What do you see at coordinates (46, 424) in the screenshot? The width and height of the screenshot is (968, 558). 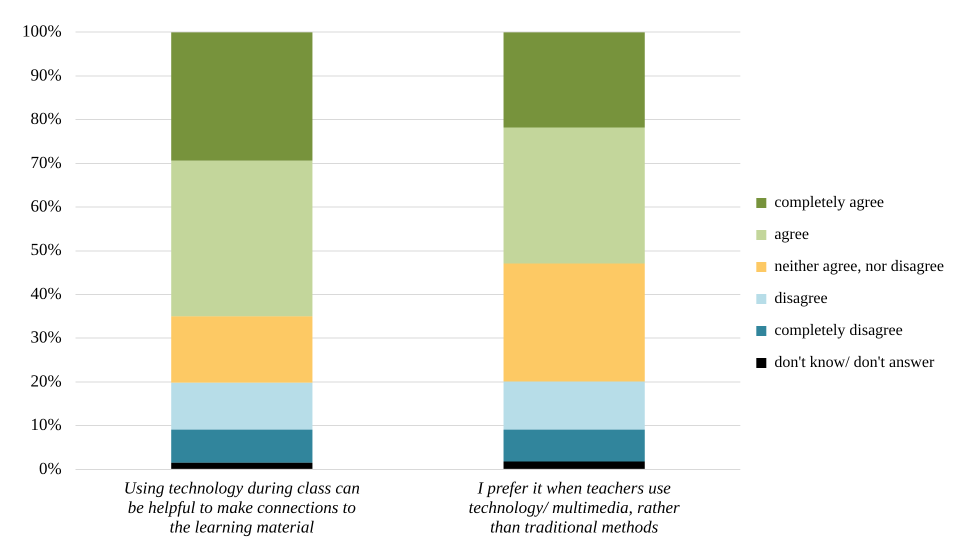 I see `y-tick-label: 10%` at bounding box center [46, 424].